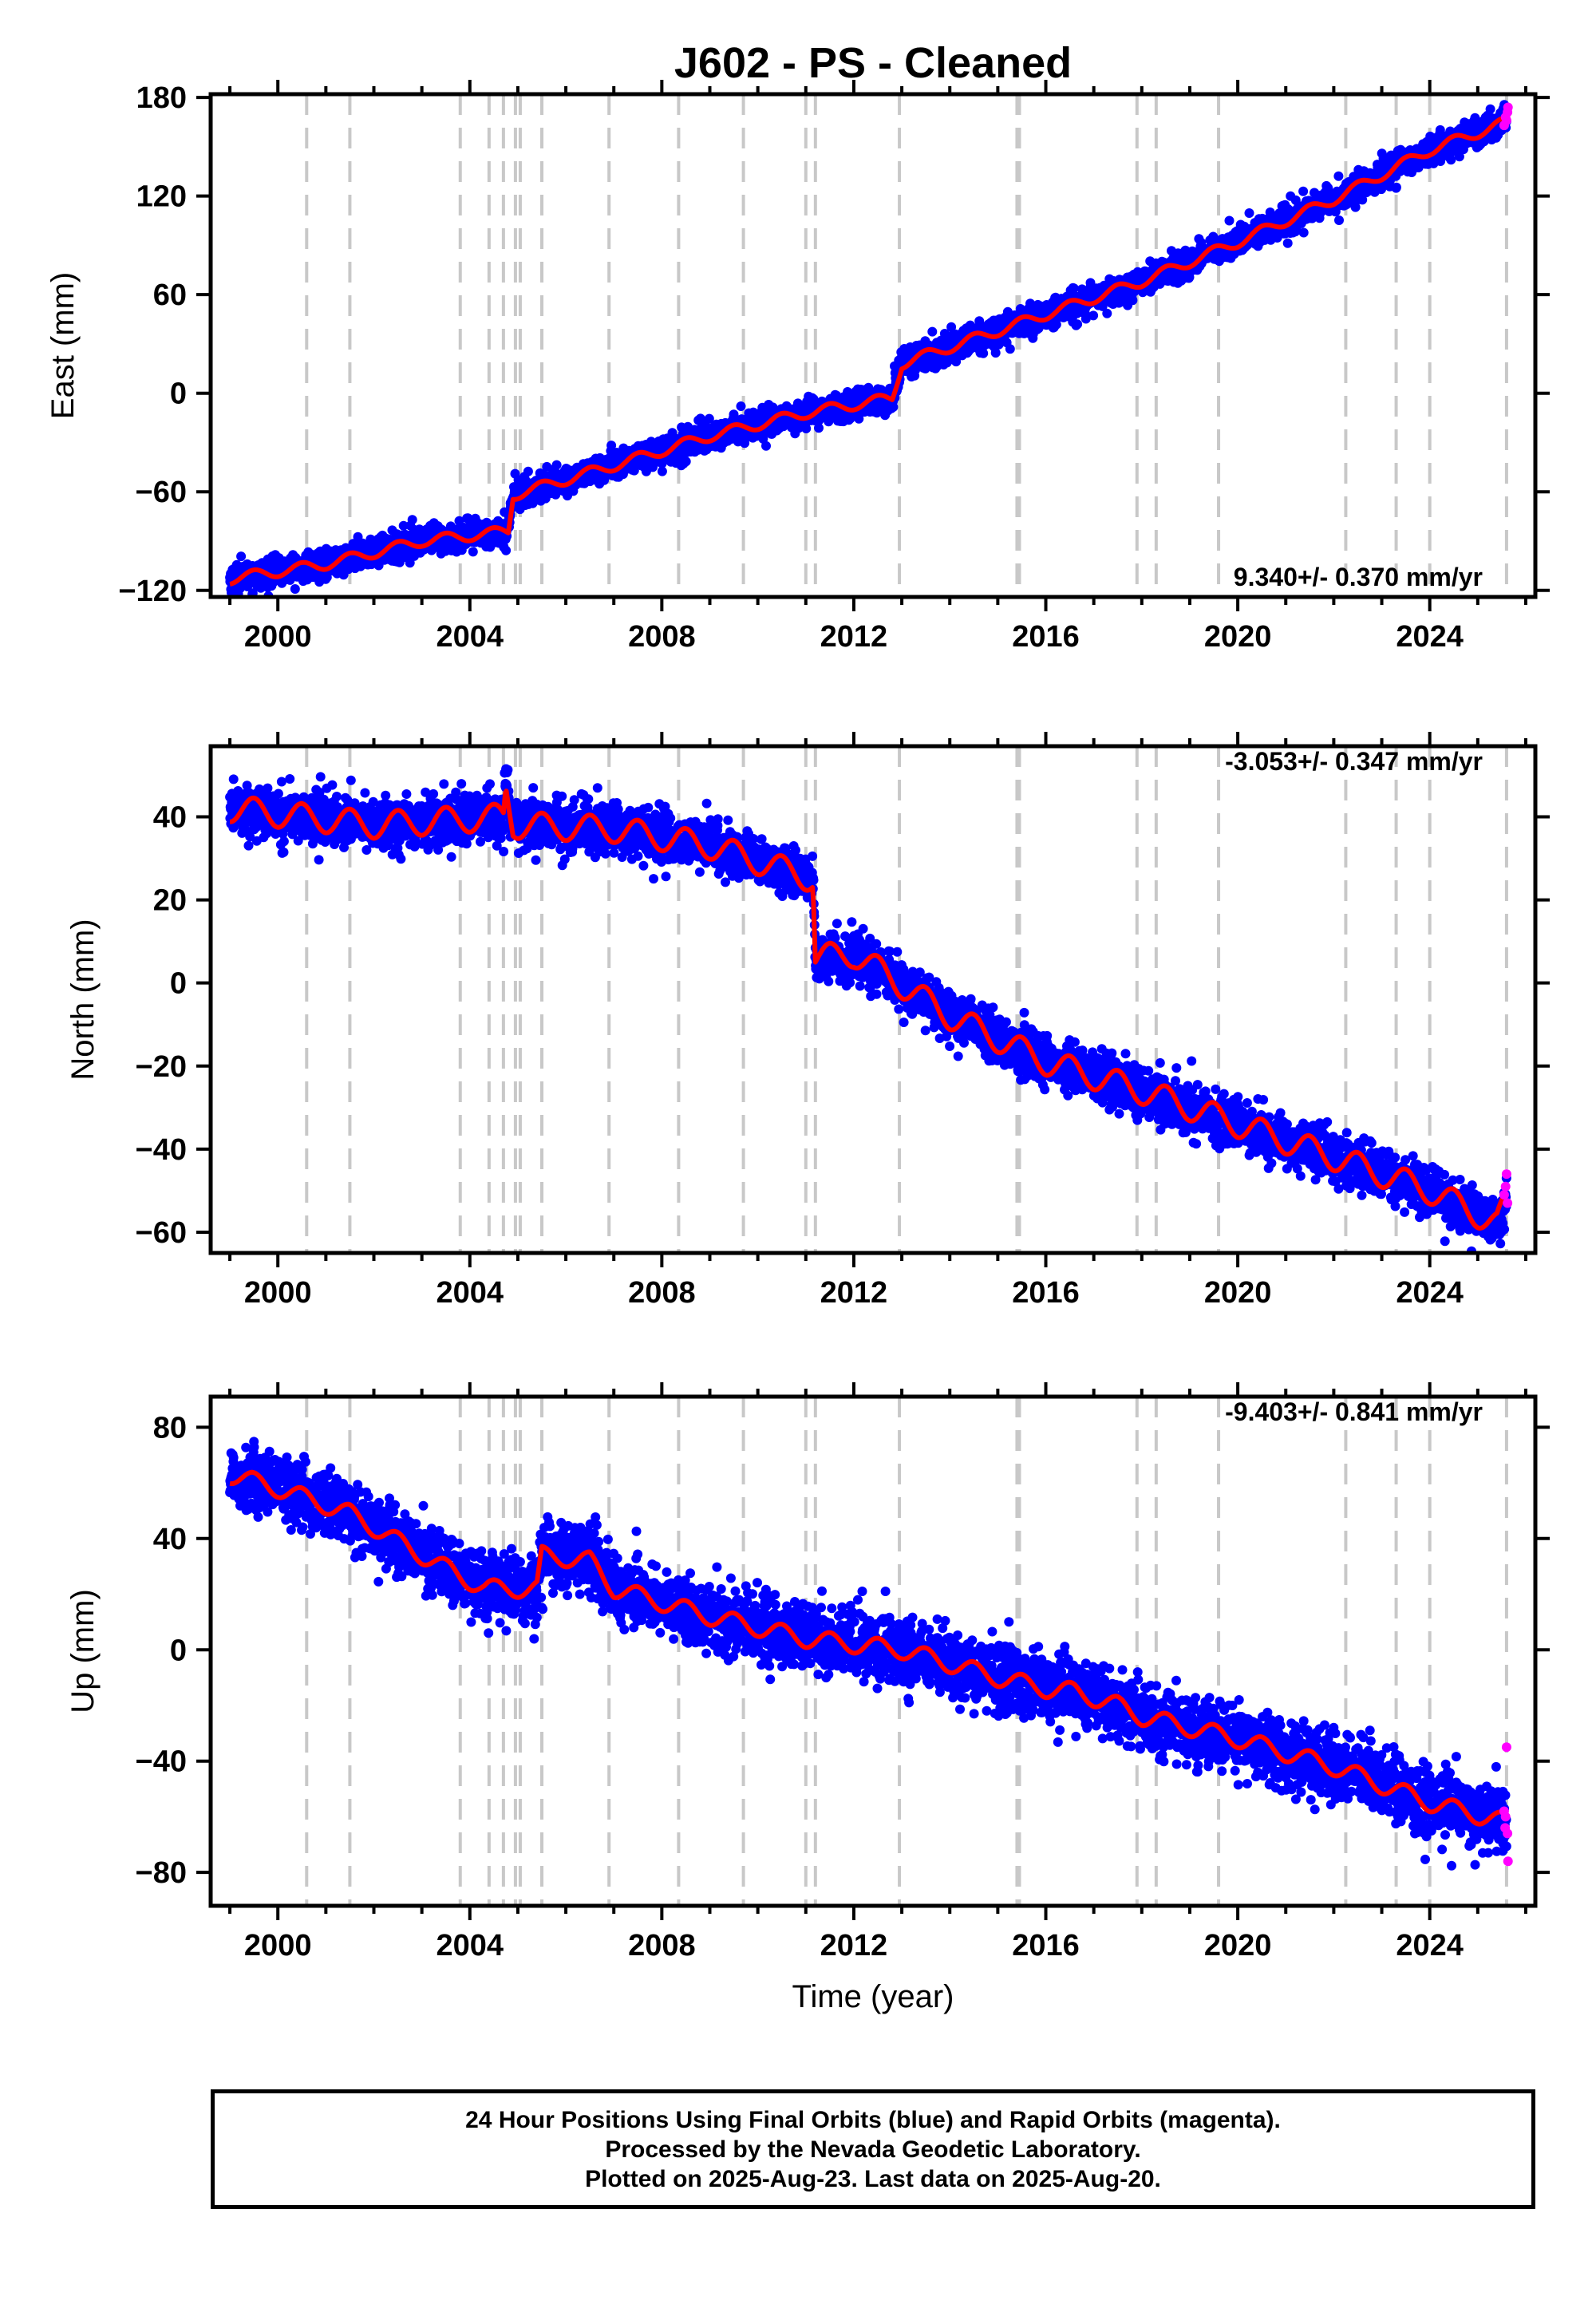 This screenshot has width=1596, height=2316. Describe the element at coordinates (1238, 637) in the screenshot. I see `x-tick-label: 2020` at that location.